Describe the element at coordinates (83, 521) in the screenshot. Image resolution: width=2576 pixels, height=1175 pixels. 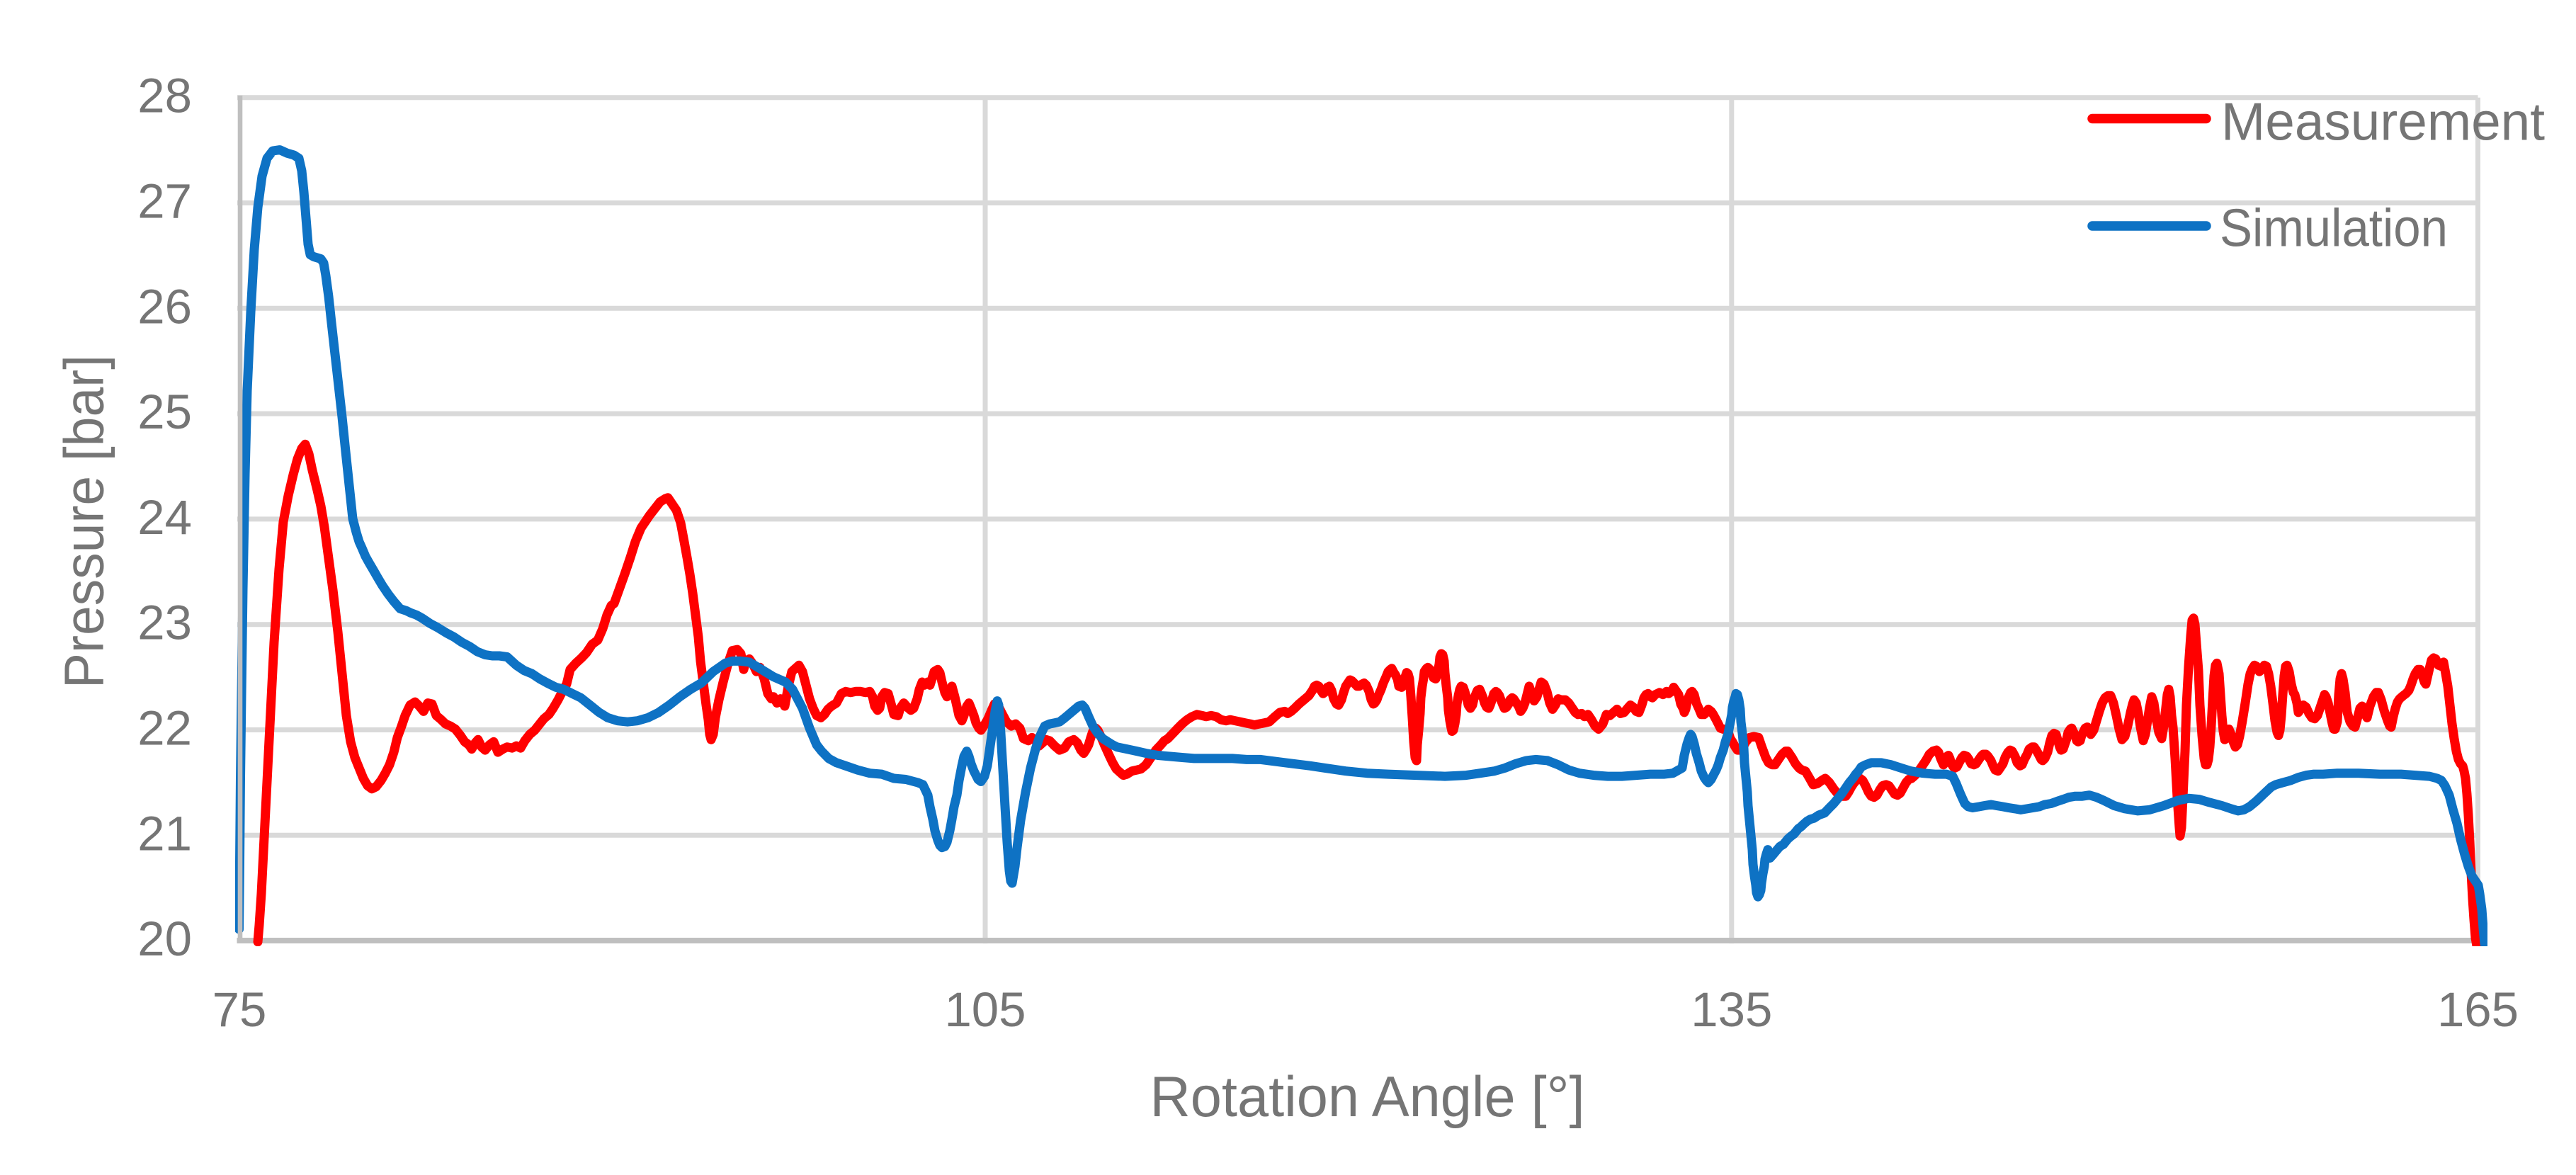
I see `svg-text: Pressure [bar]` at that location.